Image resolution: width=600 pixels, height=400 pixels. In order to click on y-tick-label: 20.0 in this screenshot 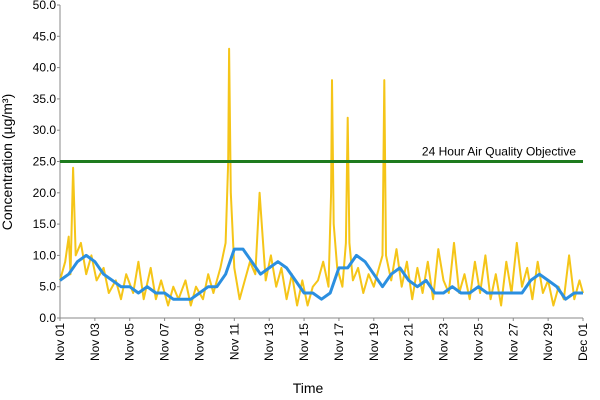, I will do `click(45, 193)`.